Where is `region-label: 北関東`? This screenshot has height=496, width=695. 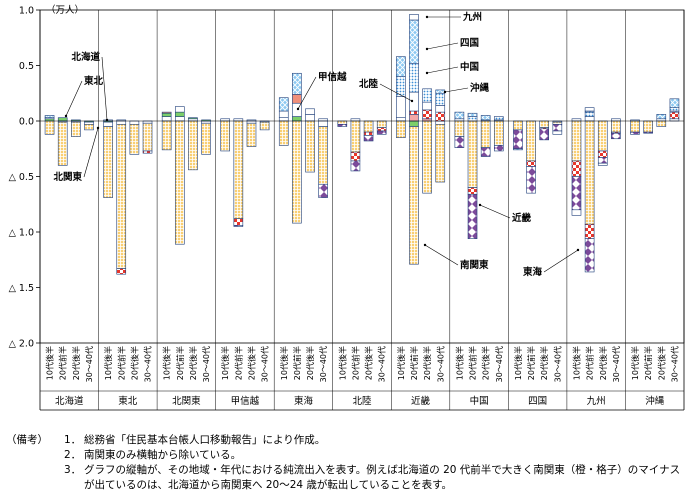
region-label: 北関東 is located at coordinates (186, 401).